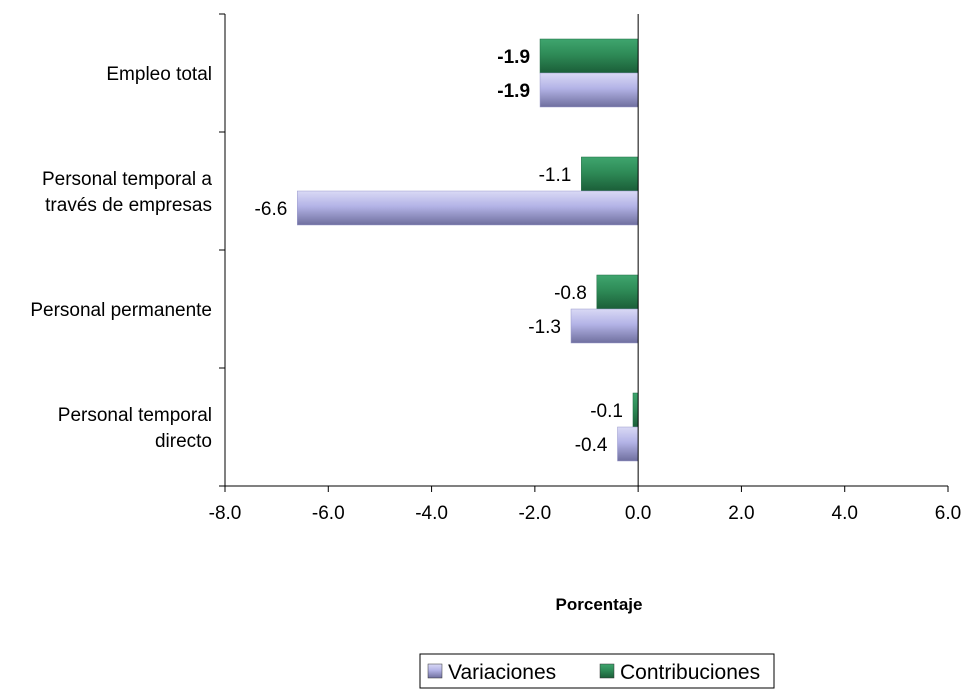  Describe the element at coordinates (159, 74) in the screenshot. I see `category-label-0-0: Empleo total` at that location.